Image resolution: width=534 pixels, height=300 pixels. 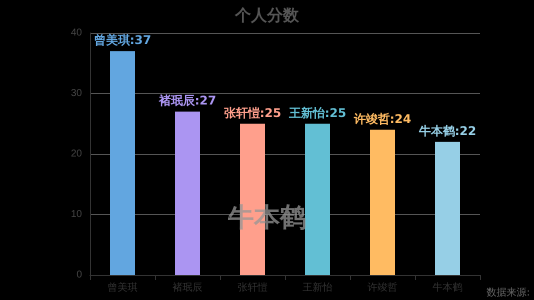 I want to click on y-tick-label: 40, so click(x=76, y=33).